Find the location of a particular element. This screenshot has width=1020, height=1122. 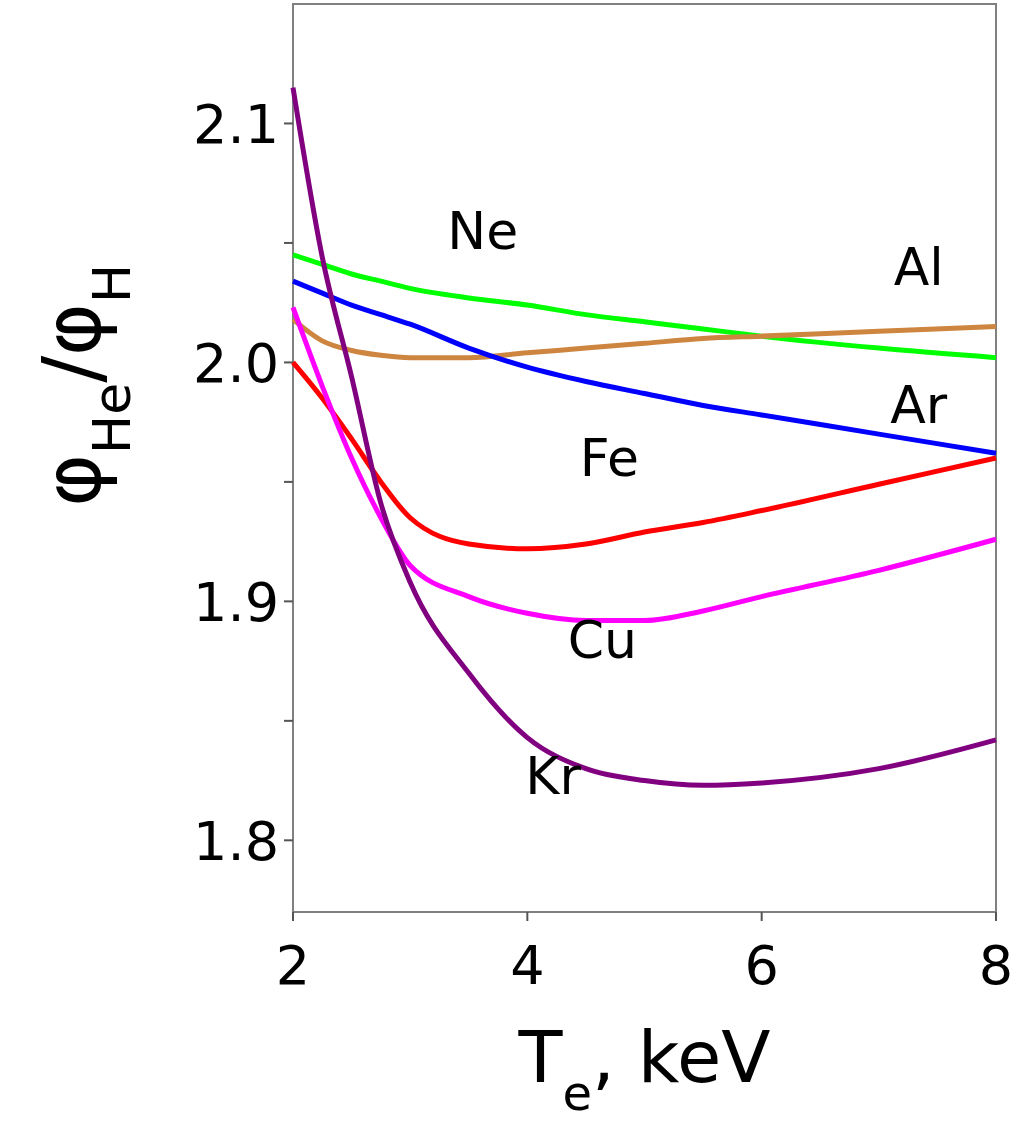

series-label: Ar is located at coordinates (919, 405).